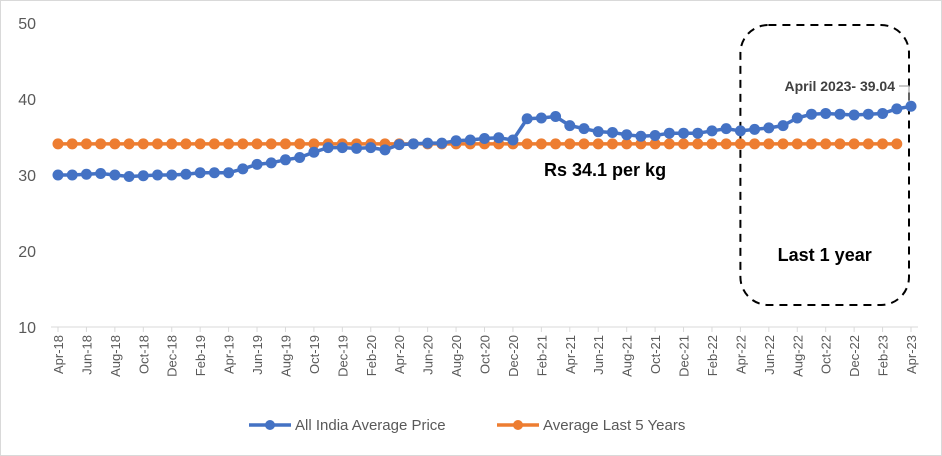  Describe the element at coordinates (591, 425) in the screenshot. I see `legend-item-average-last-5-years: Average Last 5 Years` at that location.